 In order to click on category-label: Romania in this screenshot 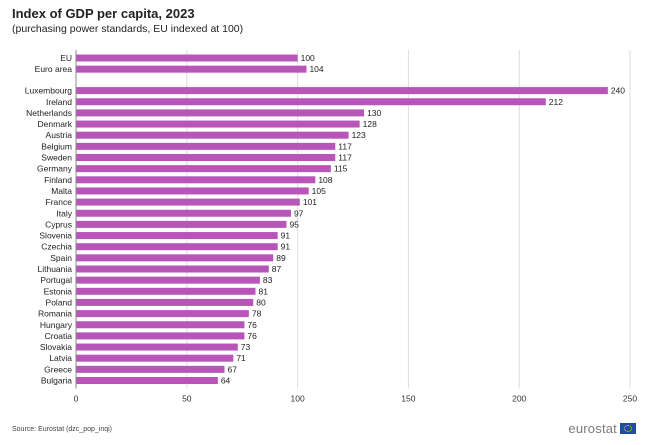, I will do `click(55, 314)`.